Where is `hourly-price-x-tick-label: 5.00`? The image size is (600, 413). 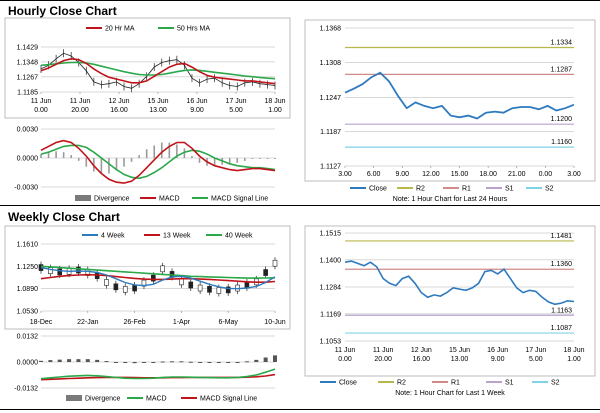
hourly-price-x-tick-label: 5.00 is located at coordinates (236, 110).